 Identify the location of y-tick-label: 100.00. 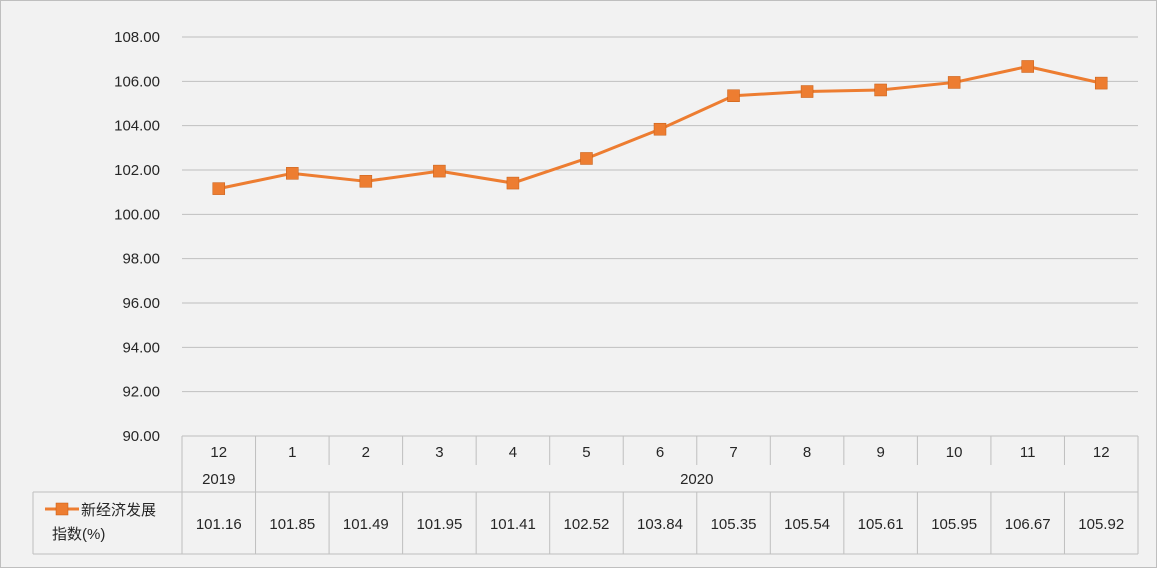
(137, 214).